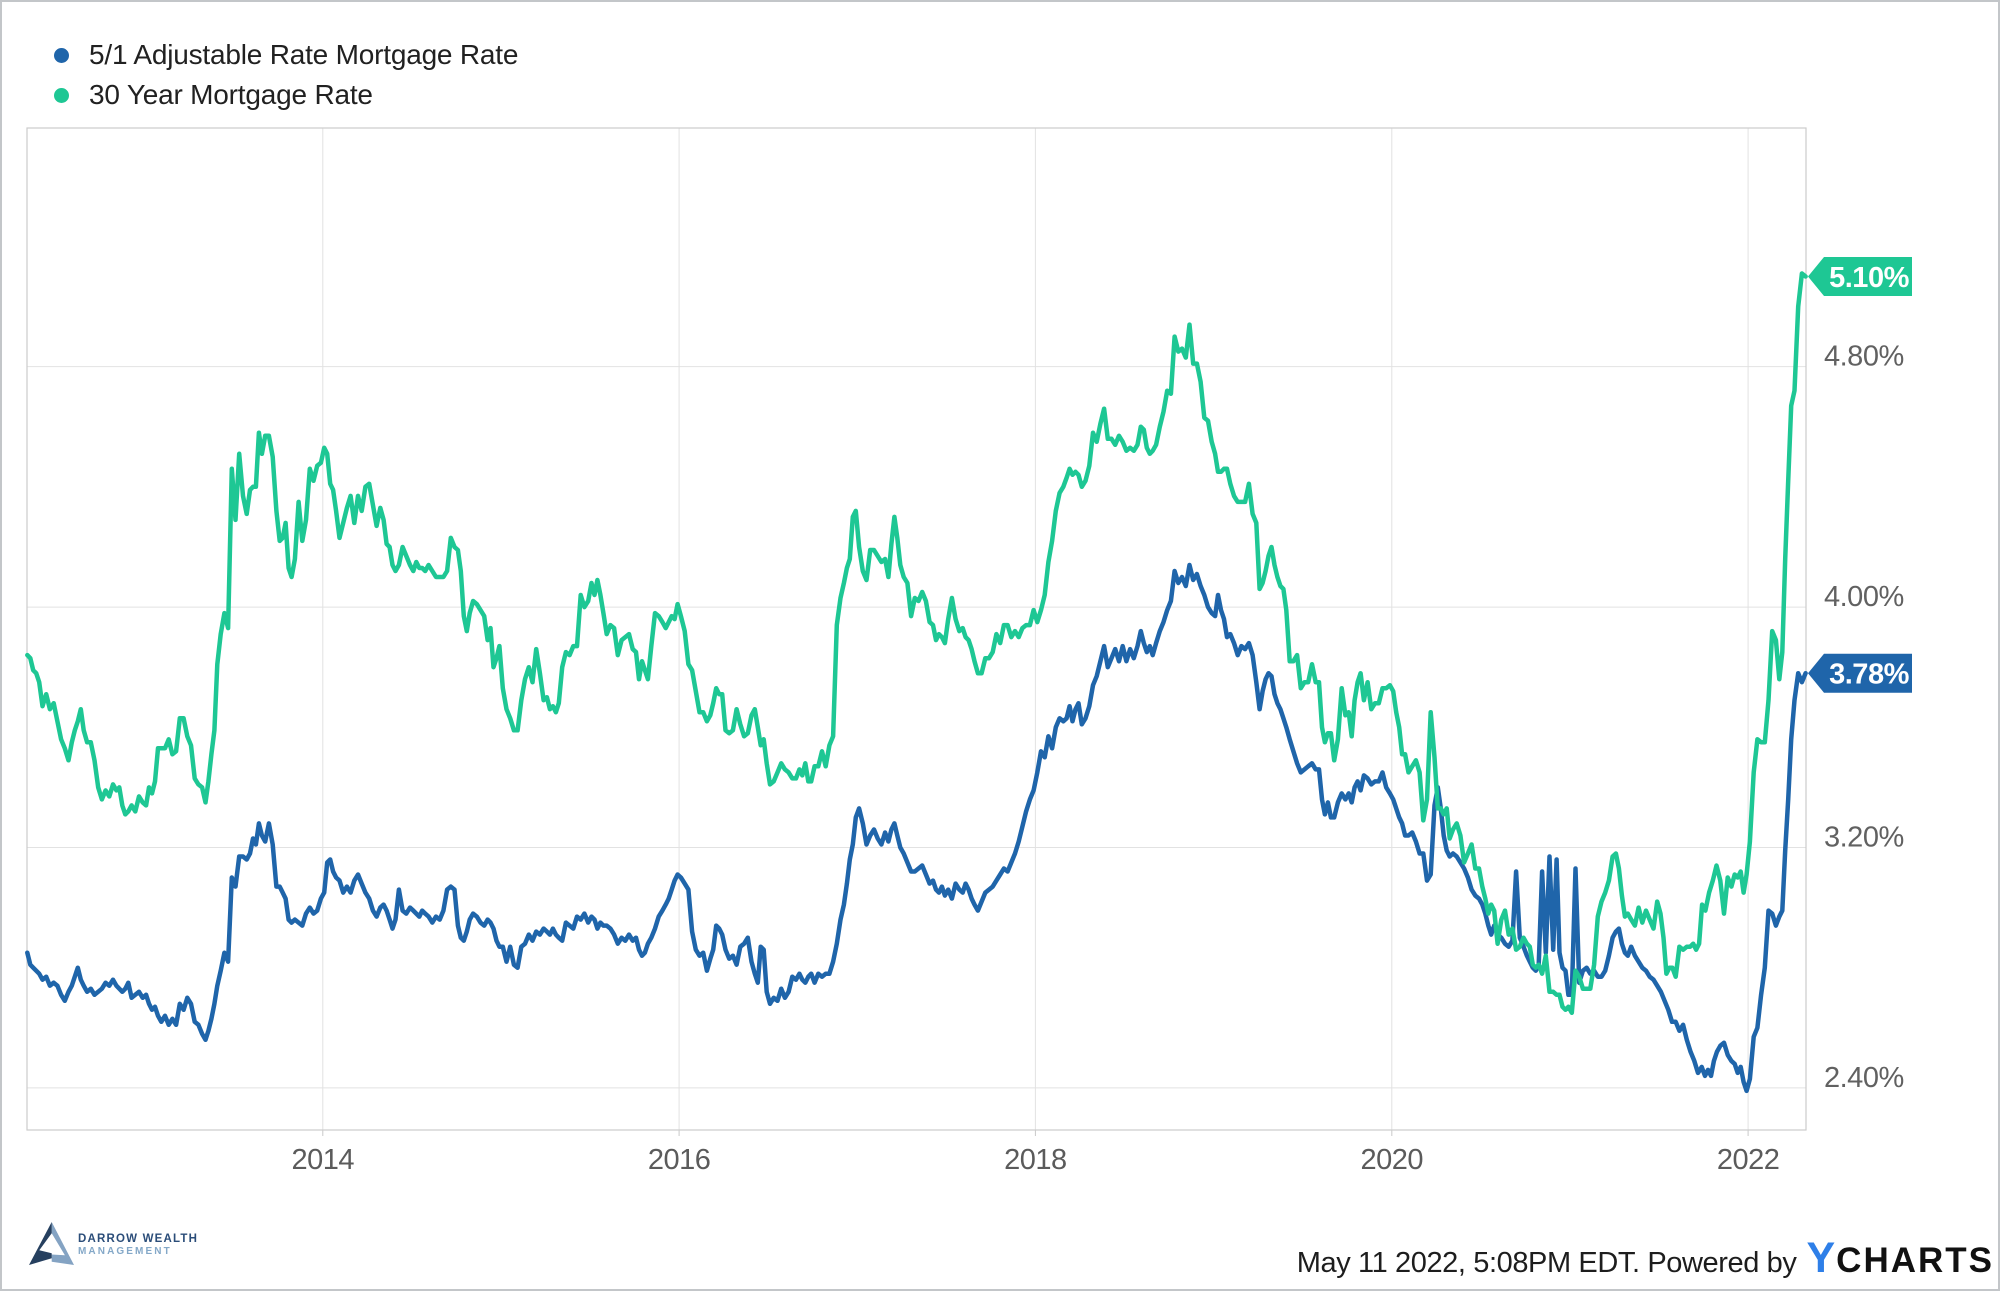 The height and width of the screenshot is (1291, 2000). What do you see at coordinates (679, 1160) in the screenshot?
I see `x-axis-label: 2016` at bounding box center [679, 1160].